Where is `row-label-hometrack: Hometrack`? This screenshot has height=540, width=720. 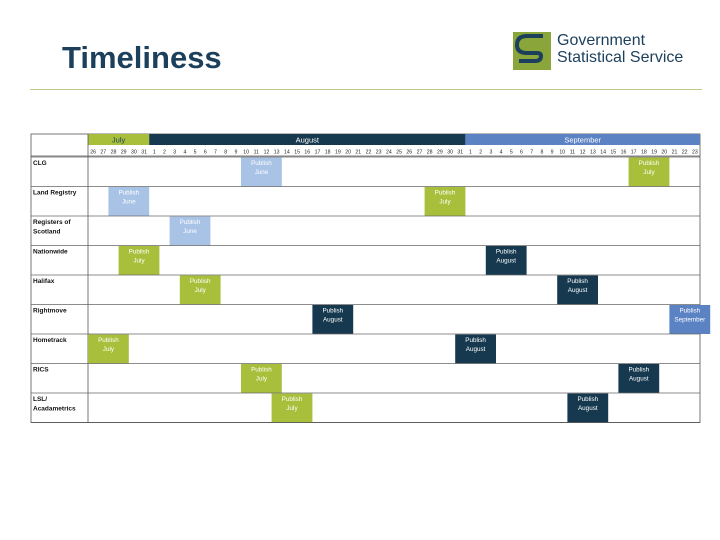 row-label-hometrack: Hometrack is located at coordinates (50, 340).